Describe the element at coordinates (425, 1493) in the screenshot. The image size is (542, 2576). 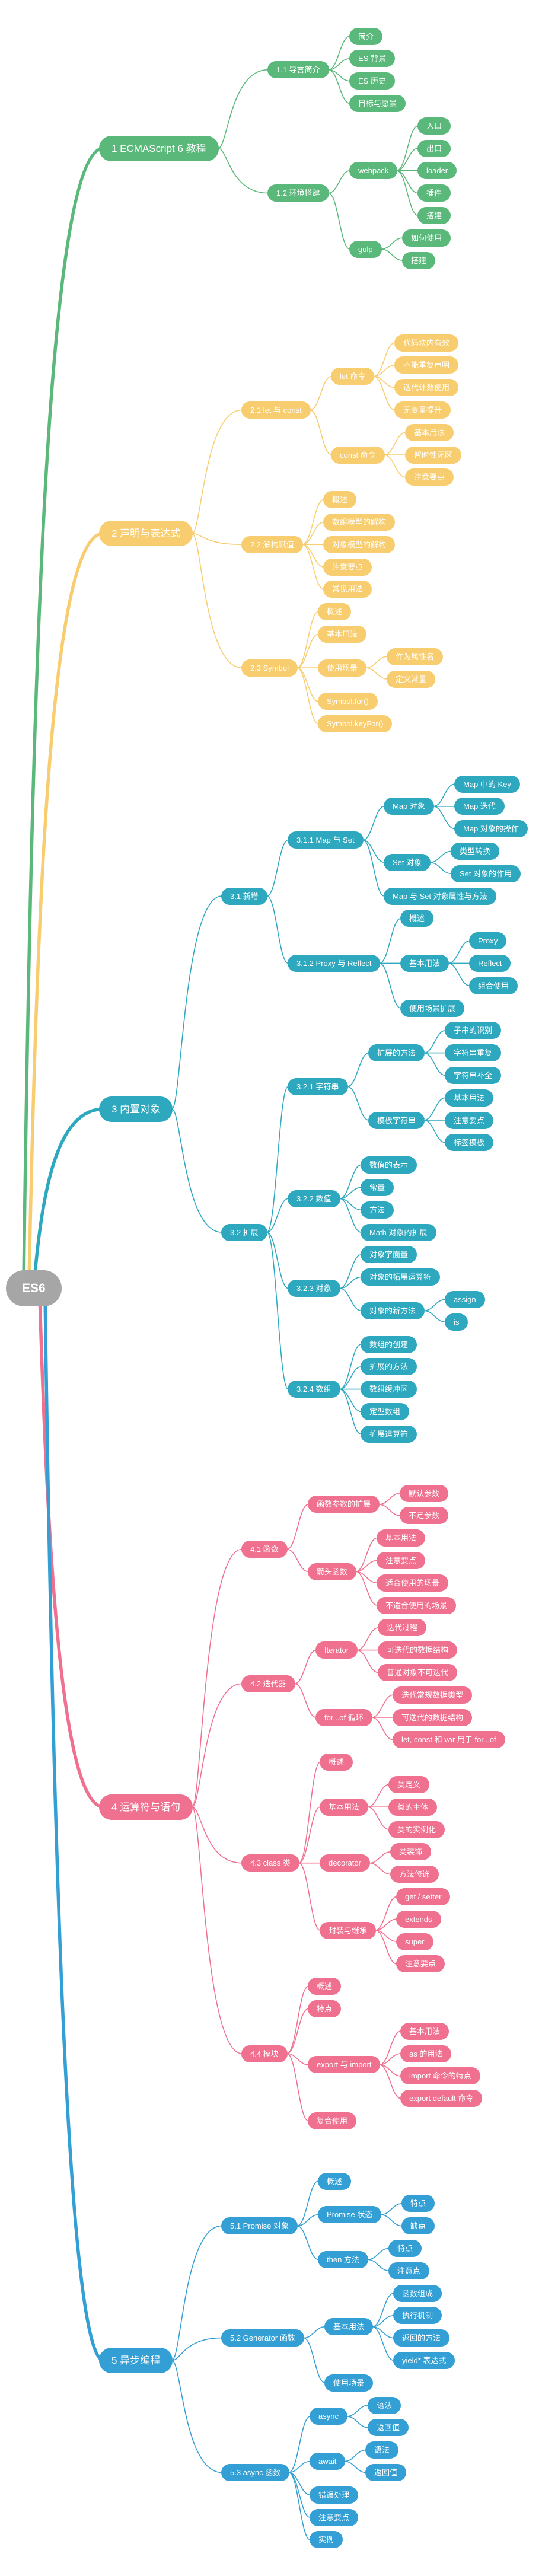
I see `mindmap-node: 默认参数` at that location.